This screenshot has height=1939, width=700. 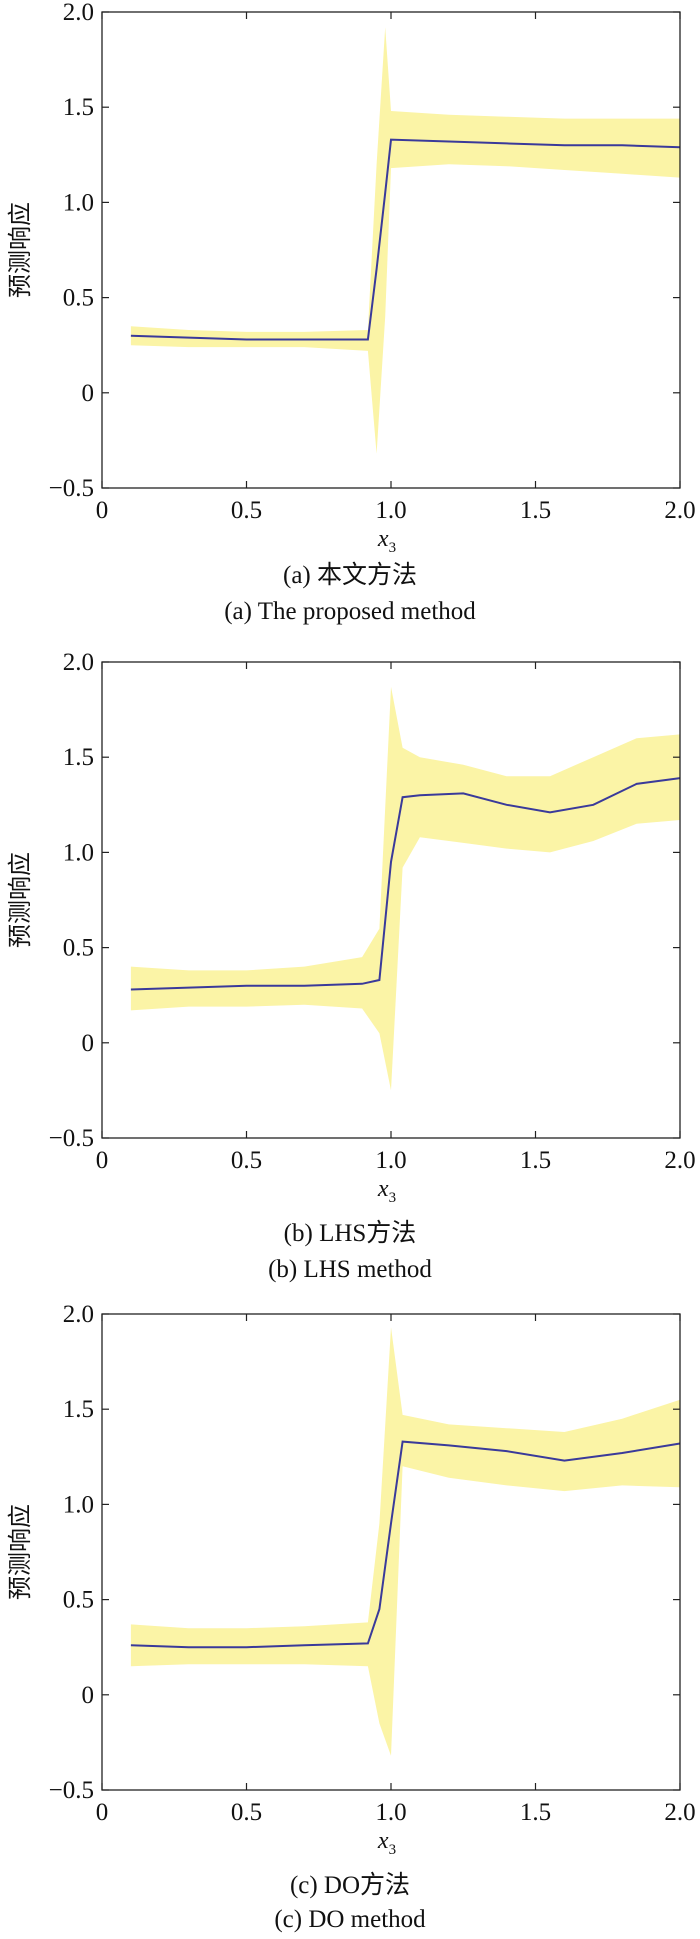 What do you see at coordinates (350, 1269) in the screenshot?
I see `caption-en-b: (b) LHS method` at bounding box center [350, 1269].